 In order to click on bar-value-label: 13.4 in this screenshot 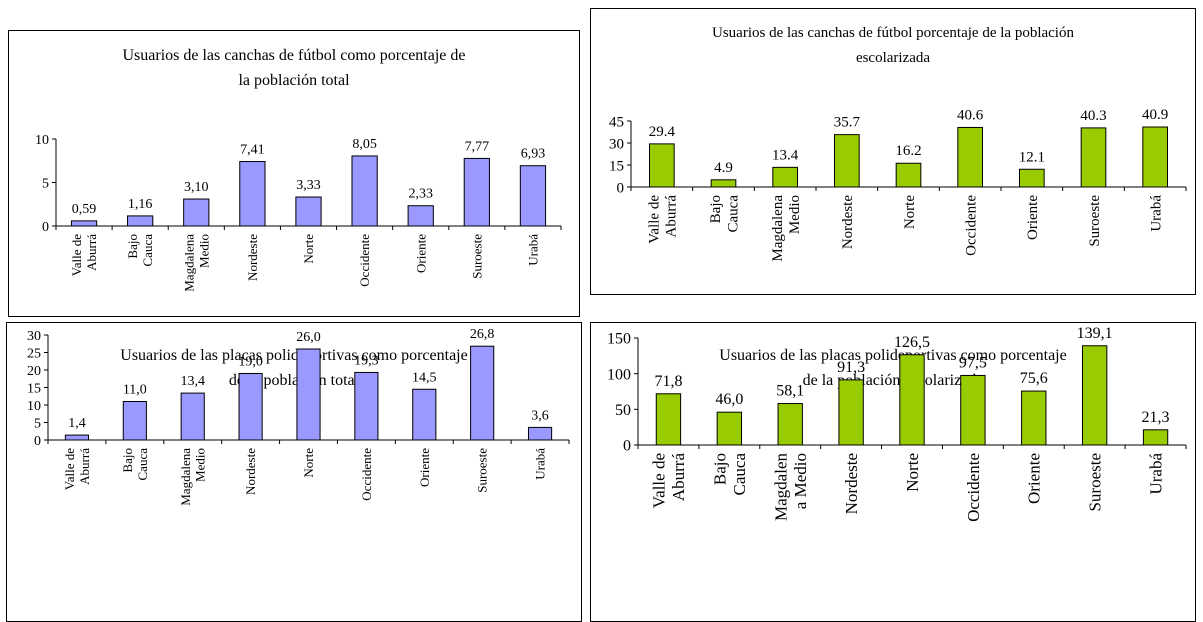, I will do `click(785, 155)`.